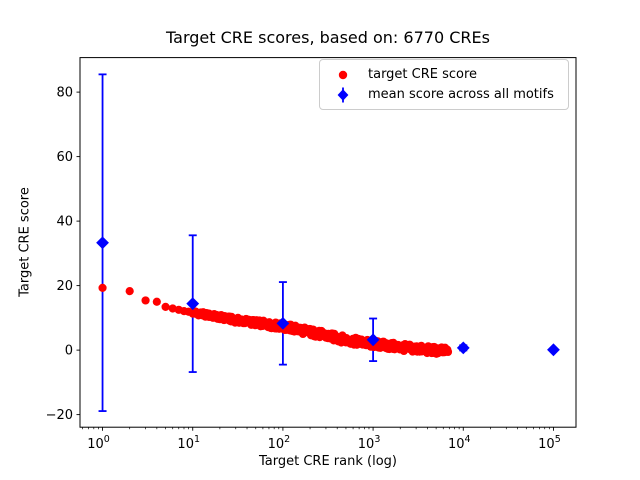 The width and height of the screenshot is (640, 480). What do you see at coordinates (279, 443) in the screenshot?
I see `x-tick-label: 10²` at bounding box center [279, 443].